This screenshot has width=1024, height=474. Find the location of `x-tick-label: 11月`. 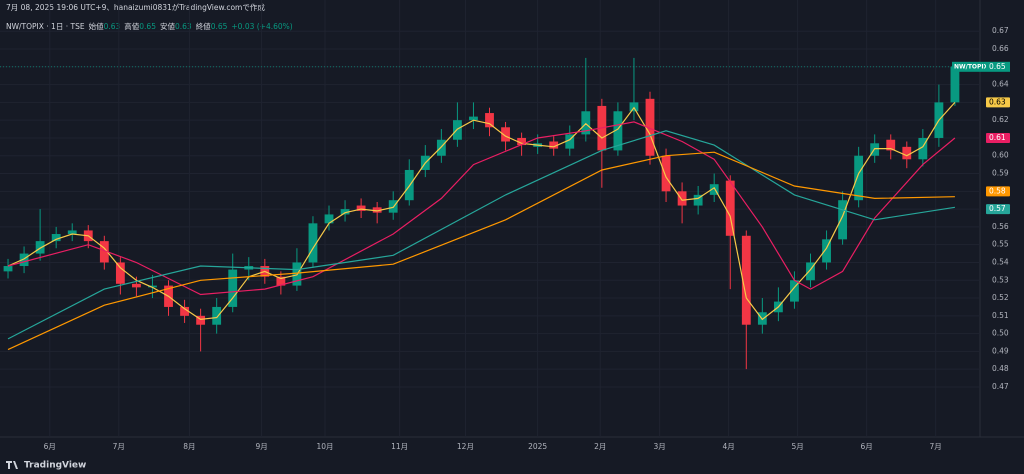

x-tick-label: 11月 is located at coordinates (399, 446).